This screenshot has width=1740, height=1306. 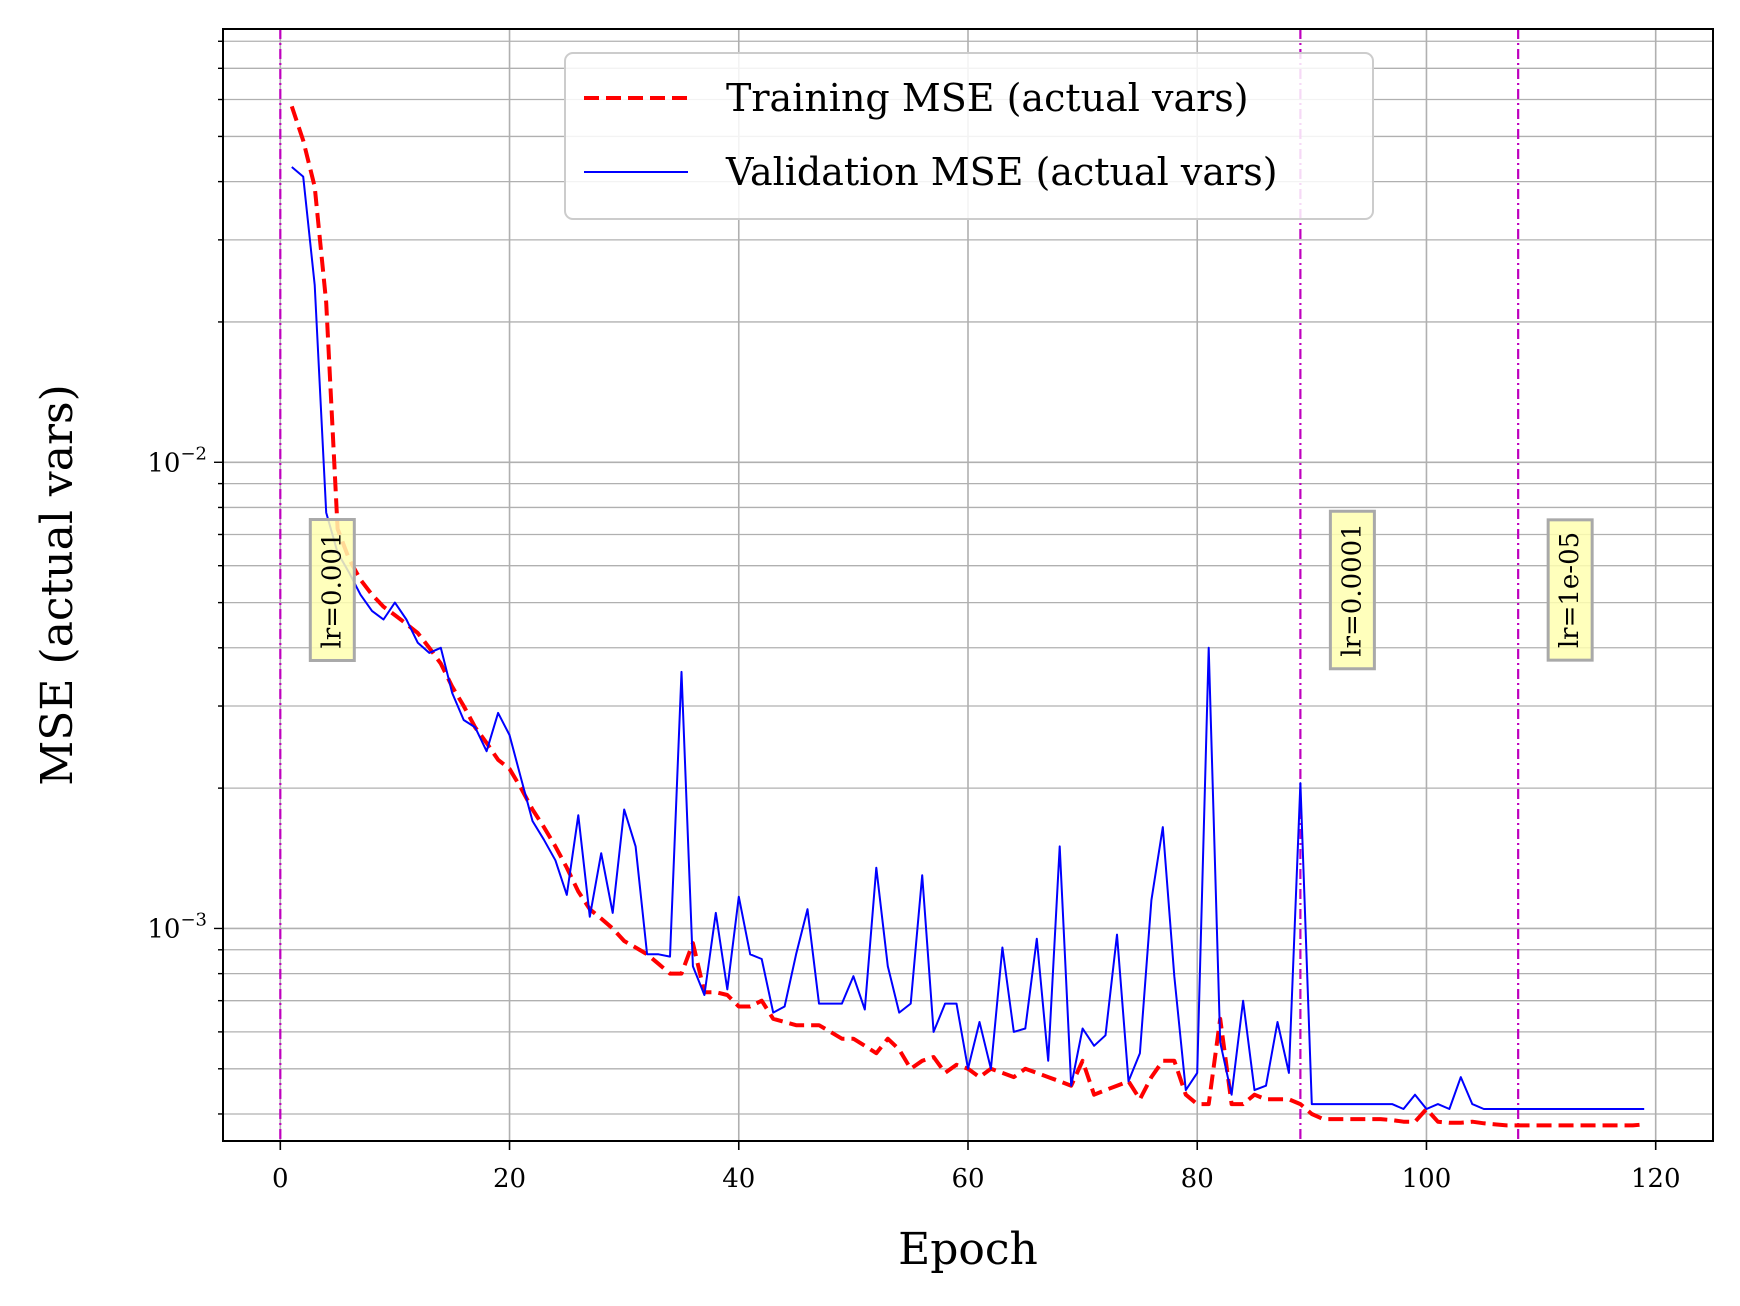 What do you see at coordinates (967, 1179) in the screenshot?
I see `x-tick-label: 60` at bounding box center [967, 1179].